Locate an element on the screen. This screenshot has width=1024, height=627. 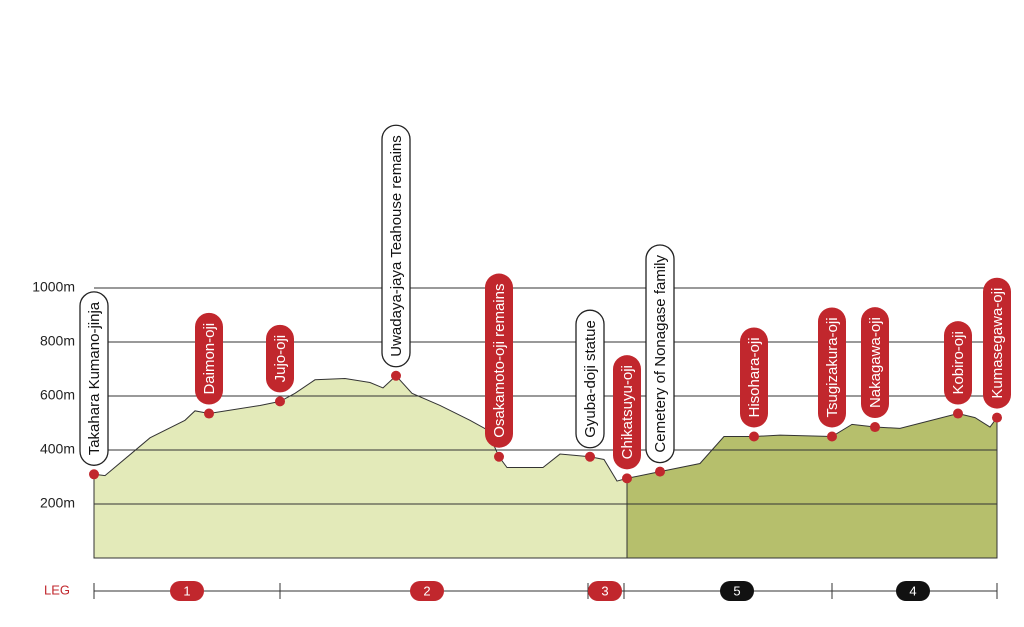
waypoint-label: Kobiro-oji is located at coordinates (958, 363).